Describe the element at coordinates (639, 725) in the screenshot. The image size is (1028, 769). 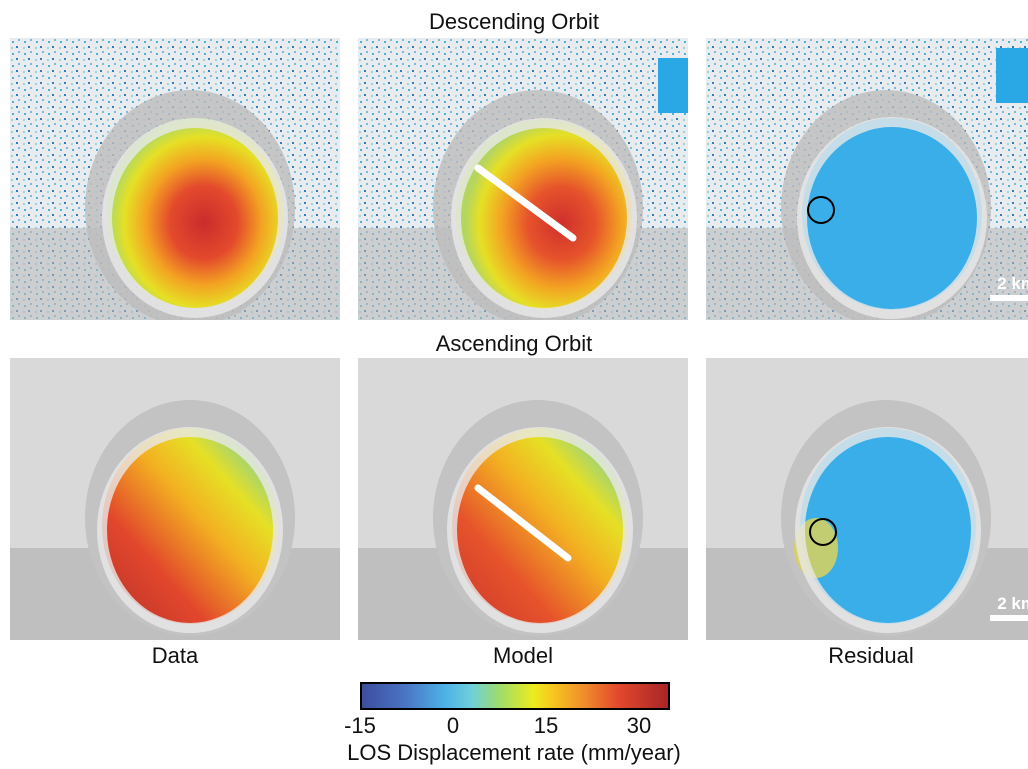
I see `colorbar-tick-30: 30` at that location.